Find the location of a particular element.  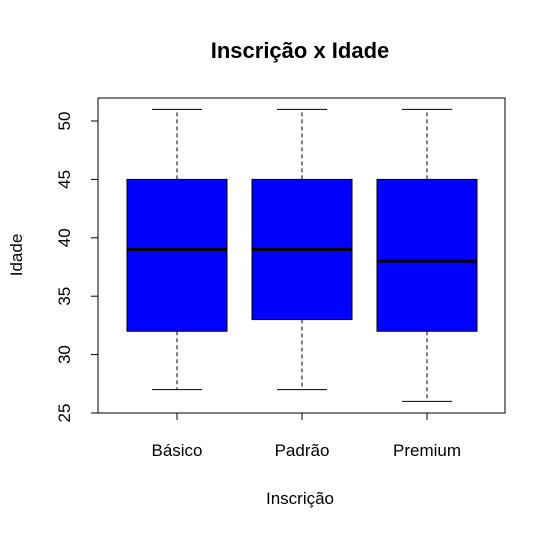

x-tick-label-3: Premium is located at coordinates (427, 450).